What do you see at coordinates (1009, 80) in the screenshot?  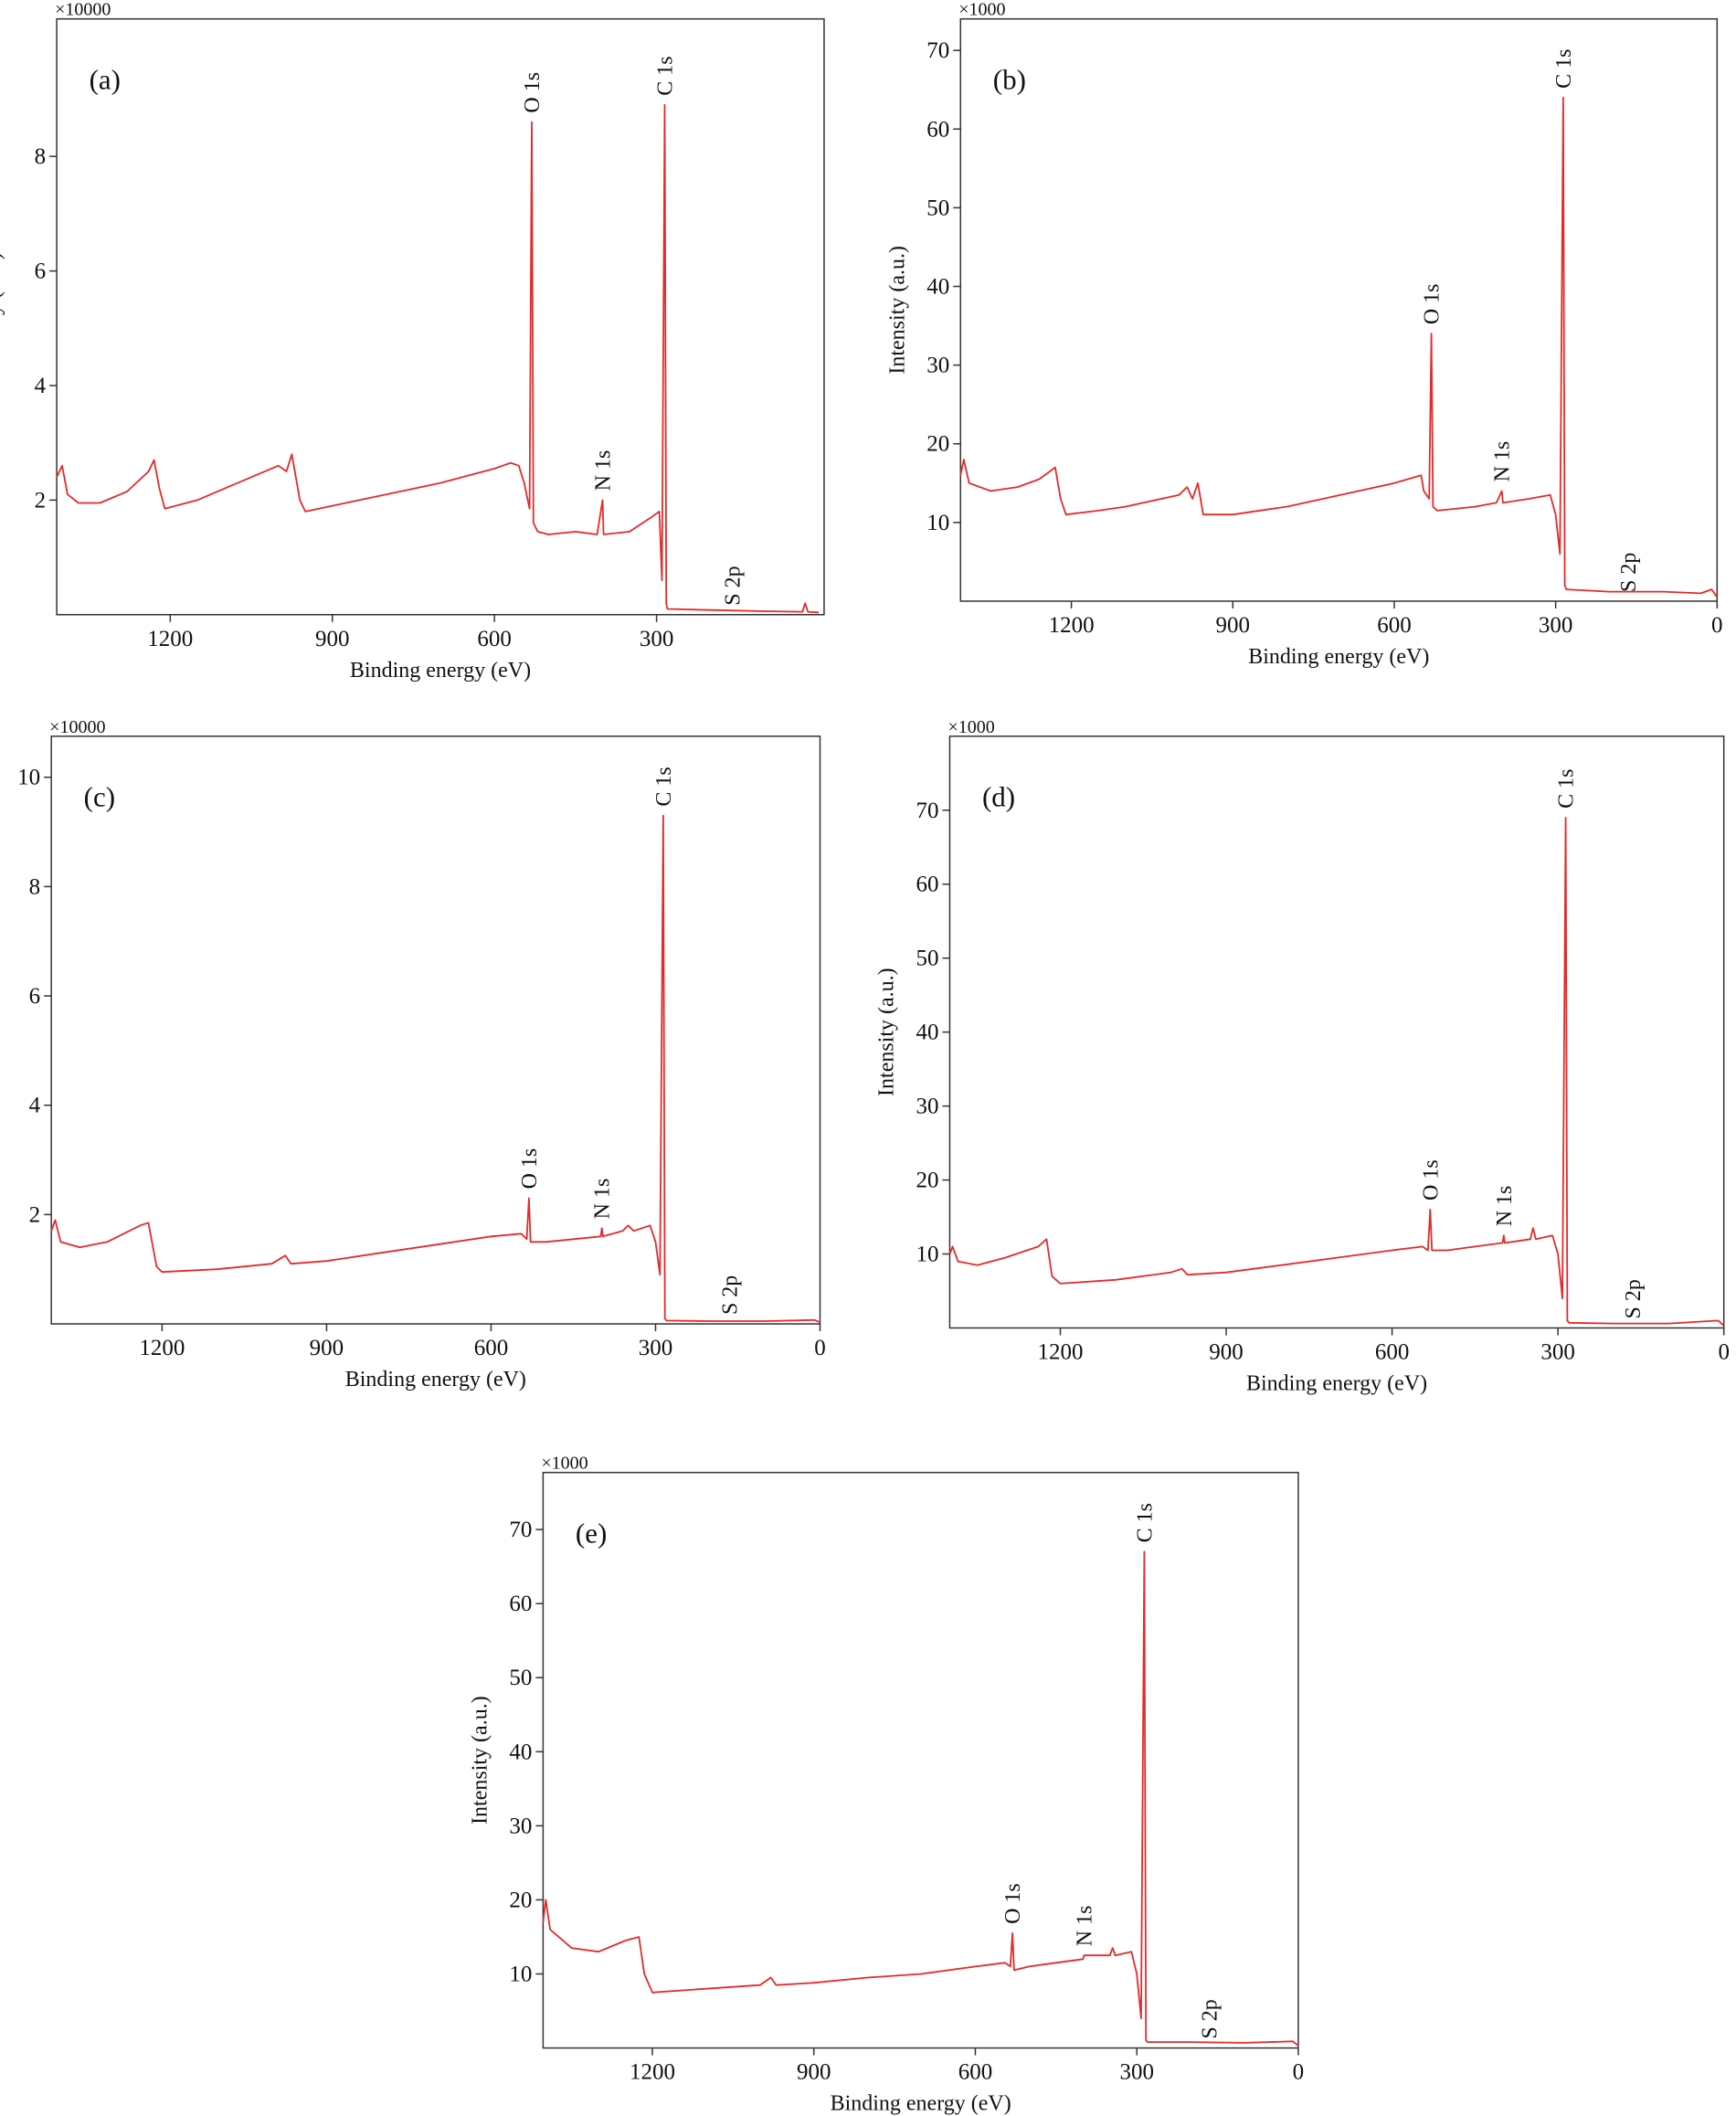 I see `panel-title: (b)` at bounding box center [1009, 80].